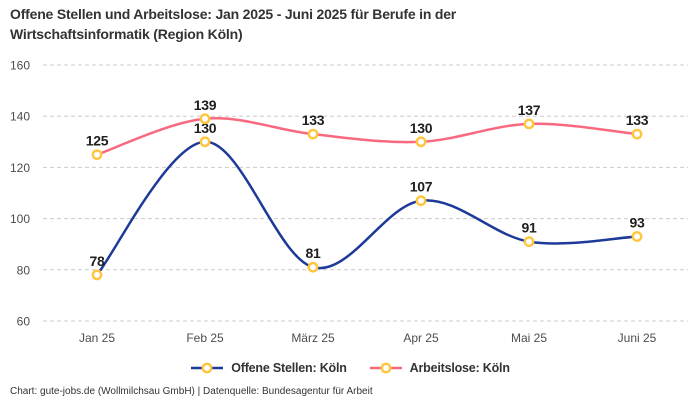  I want to click on x-tick-label: Juni 25, so click(637, 338).